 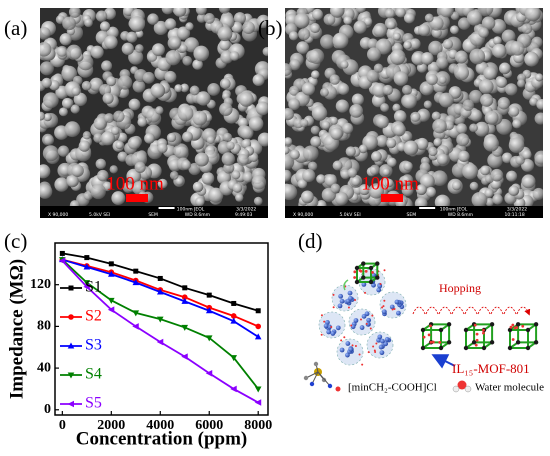 What do you see at coordinates (509, 388) in the screenshot?
I see `water-label: Water molecule` at bounding box center [509, 388].